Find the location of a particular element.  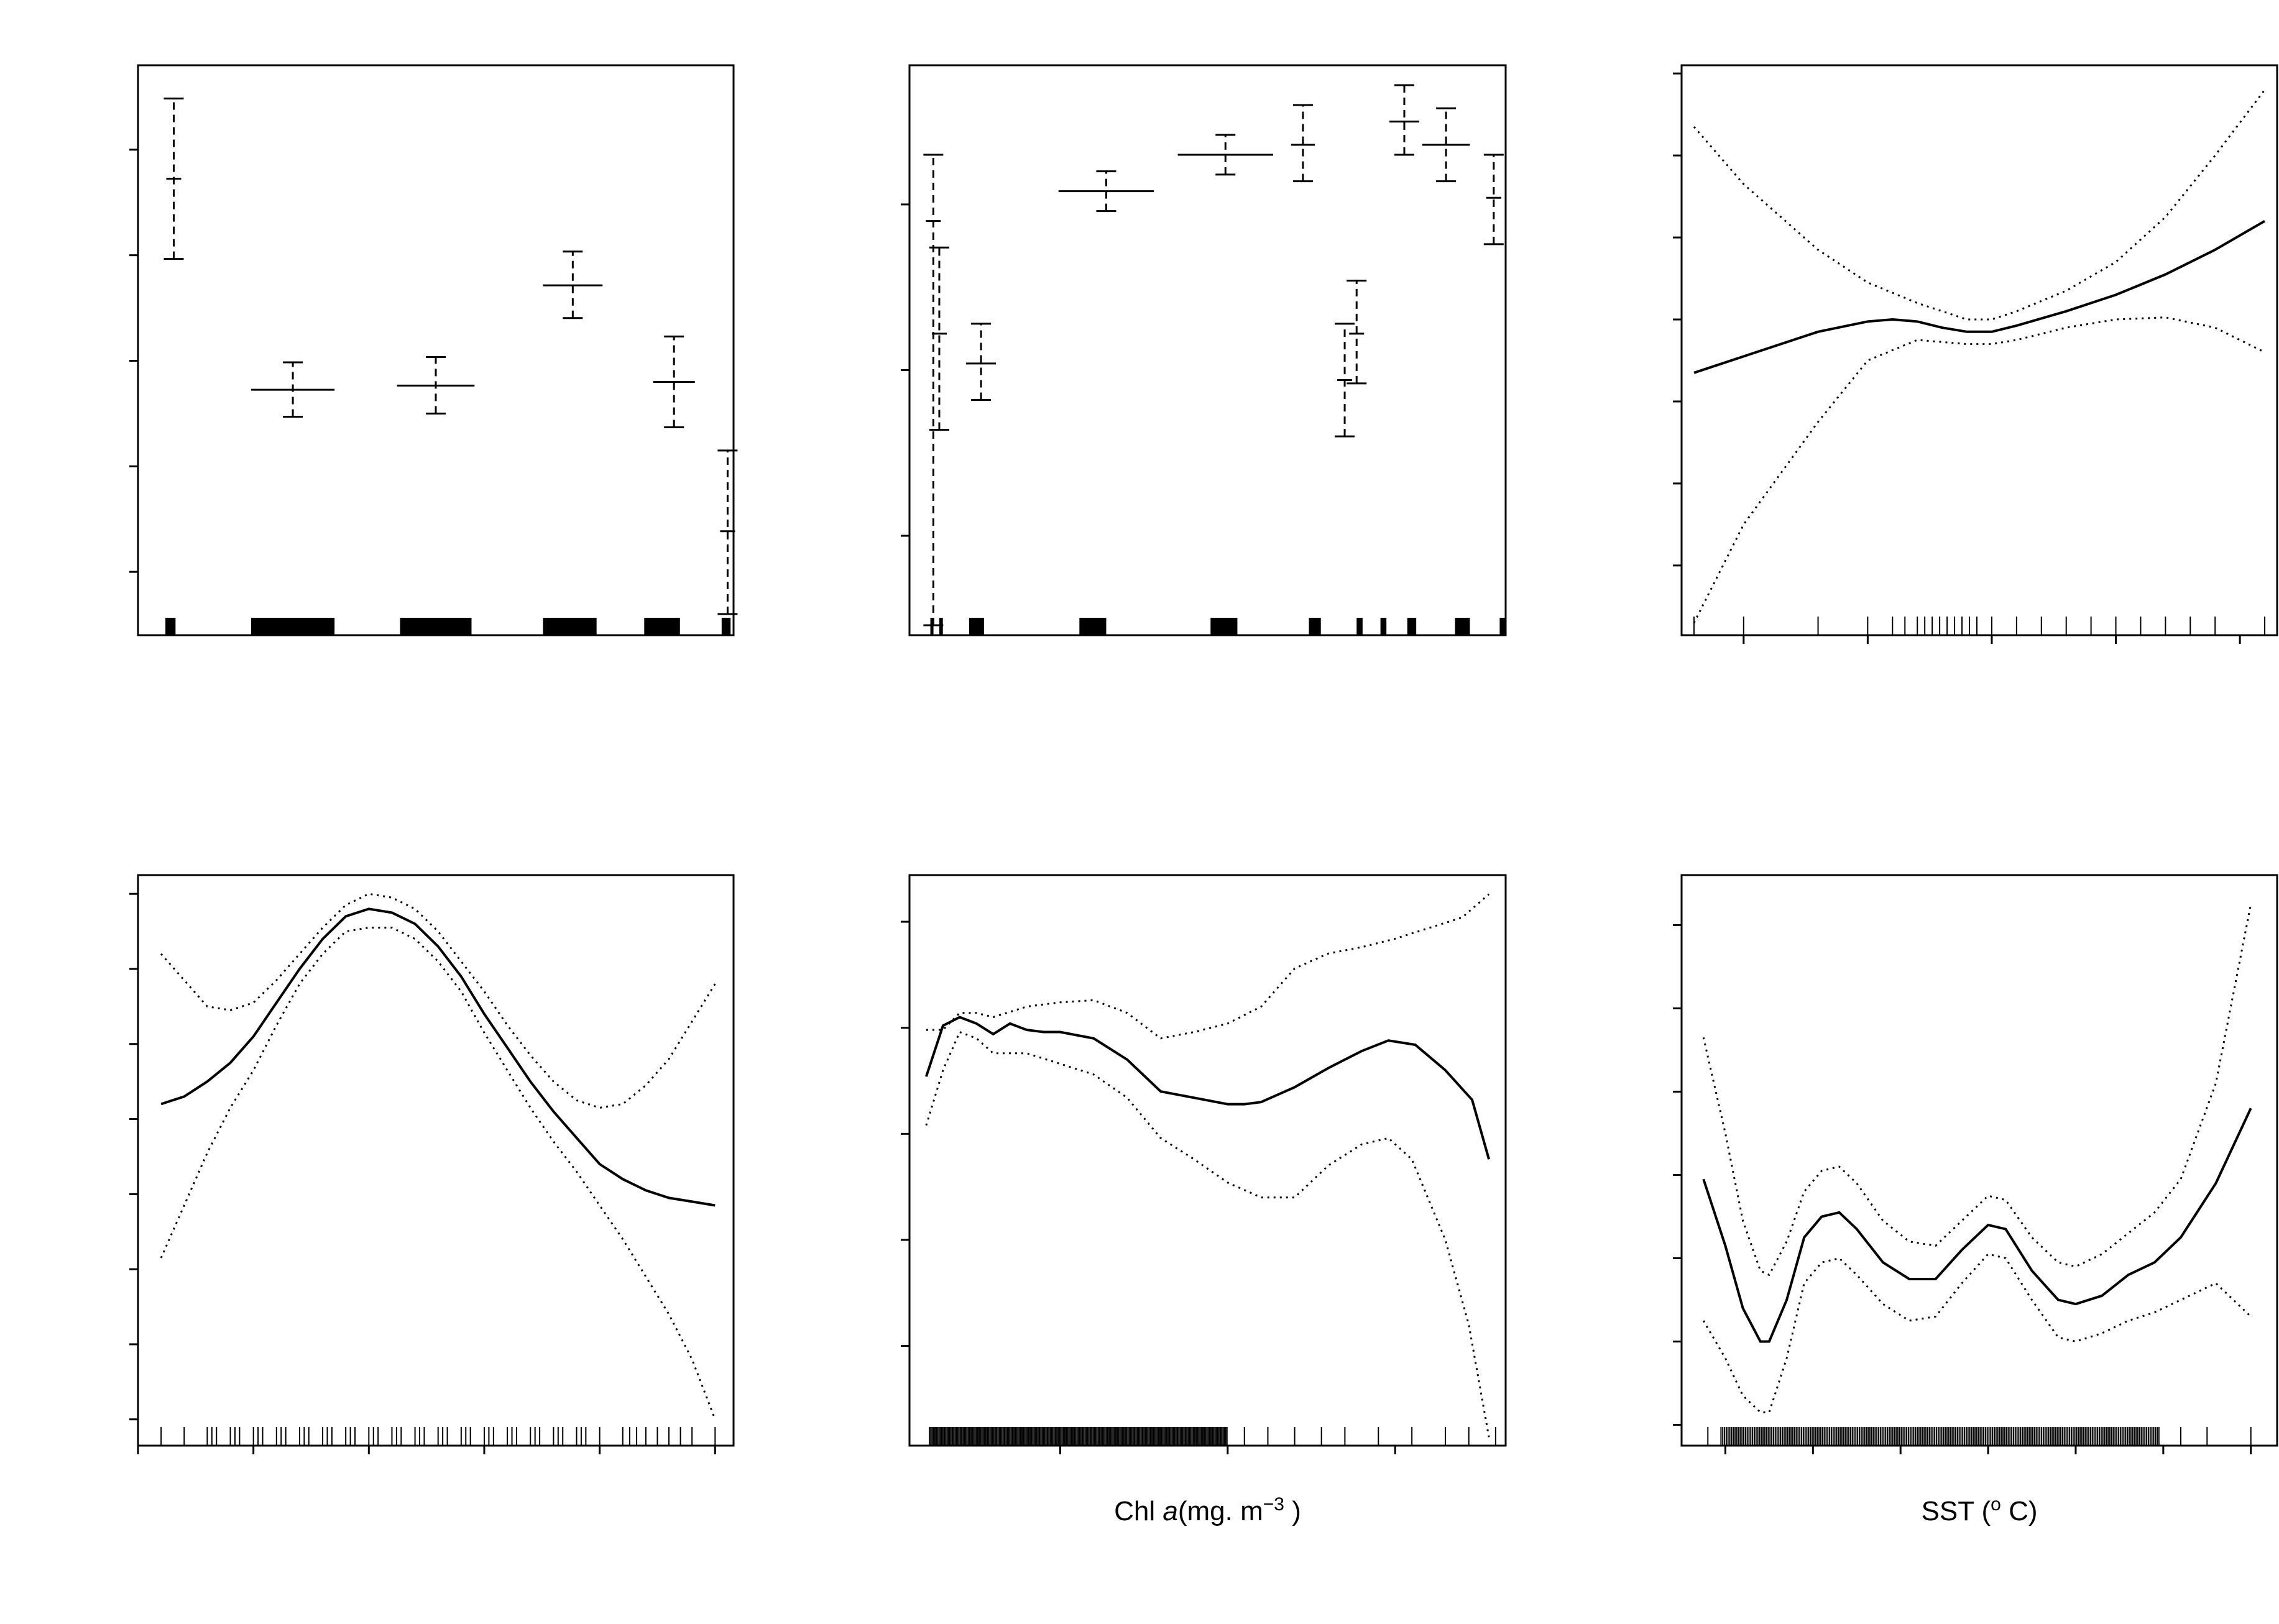

panel-f: SST (o C) is located at coordinates (1976, 1200).